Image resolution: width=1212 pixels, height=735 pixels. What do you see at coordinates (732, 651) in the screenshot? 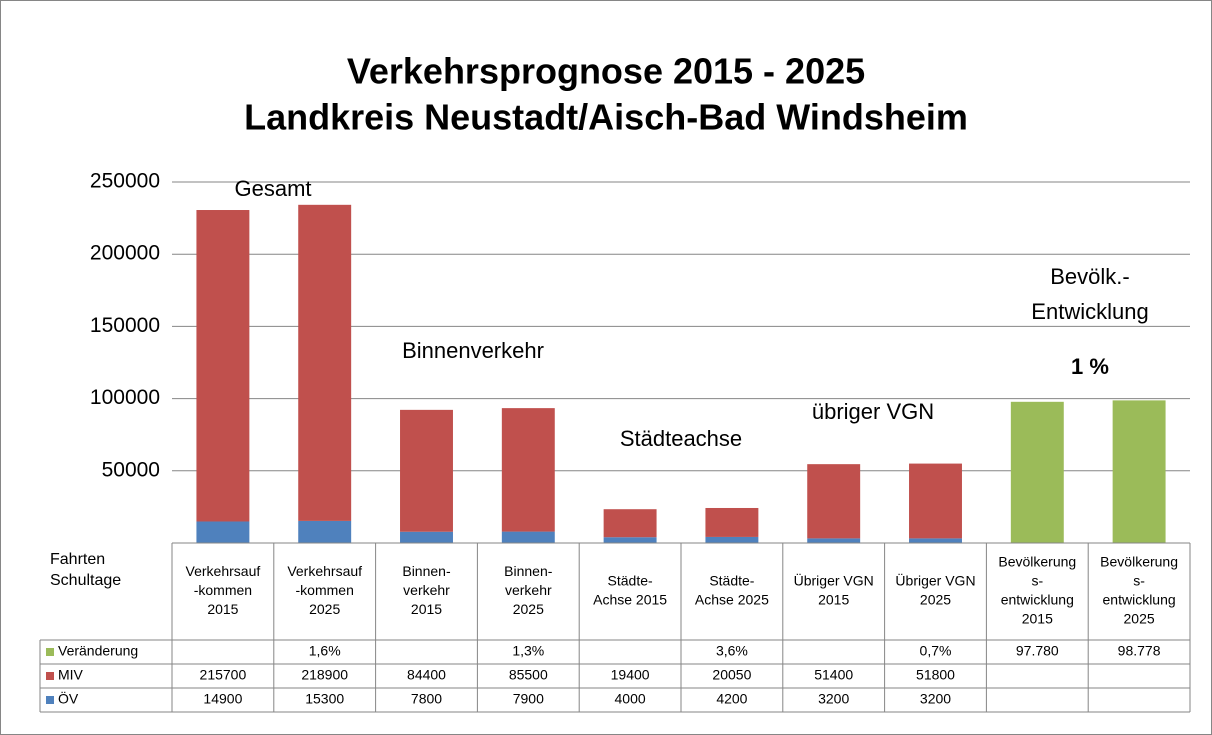
I see `table-value: 3,6%` at bounding box center [732, 651].